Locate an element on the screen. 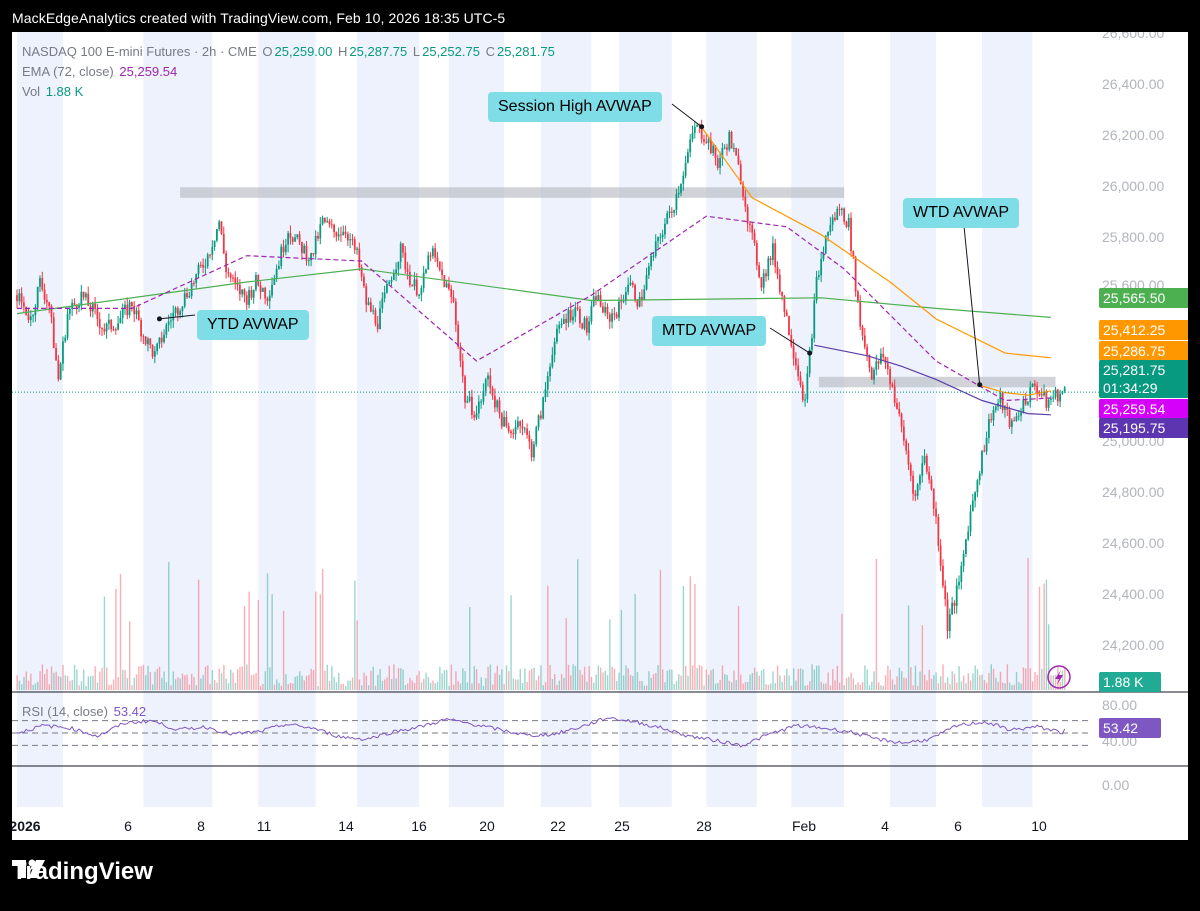  session-high-callout-leader is located at coordinates (686, 115).